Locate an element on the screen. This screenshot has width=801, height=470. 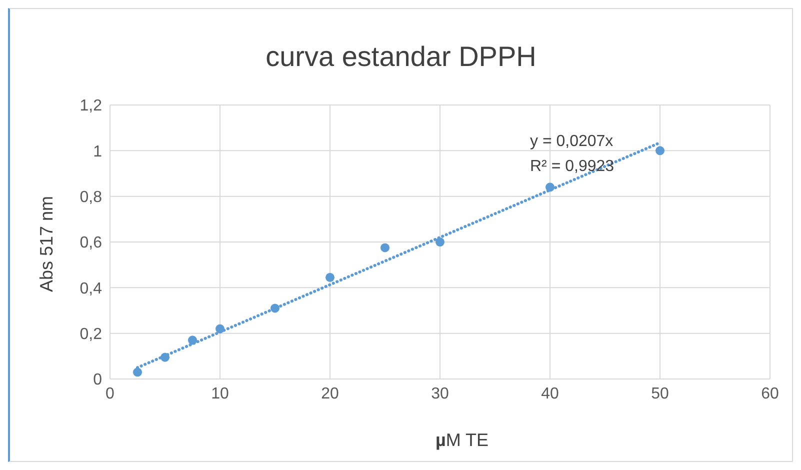
x-tick-label: 0 is located at coordinates (110, 393).